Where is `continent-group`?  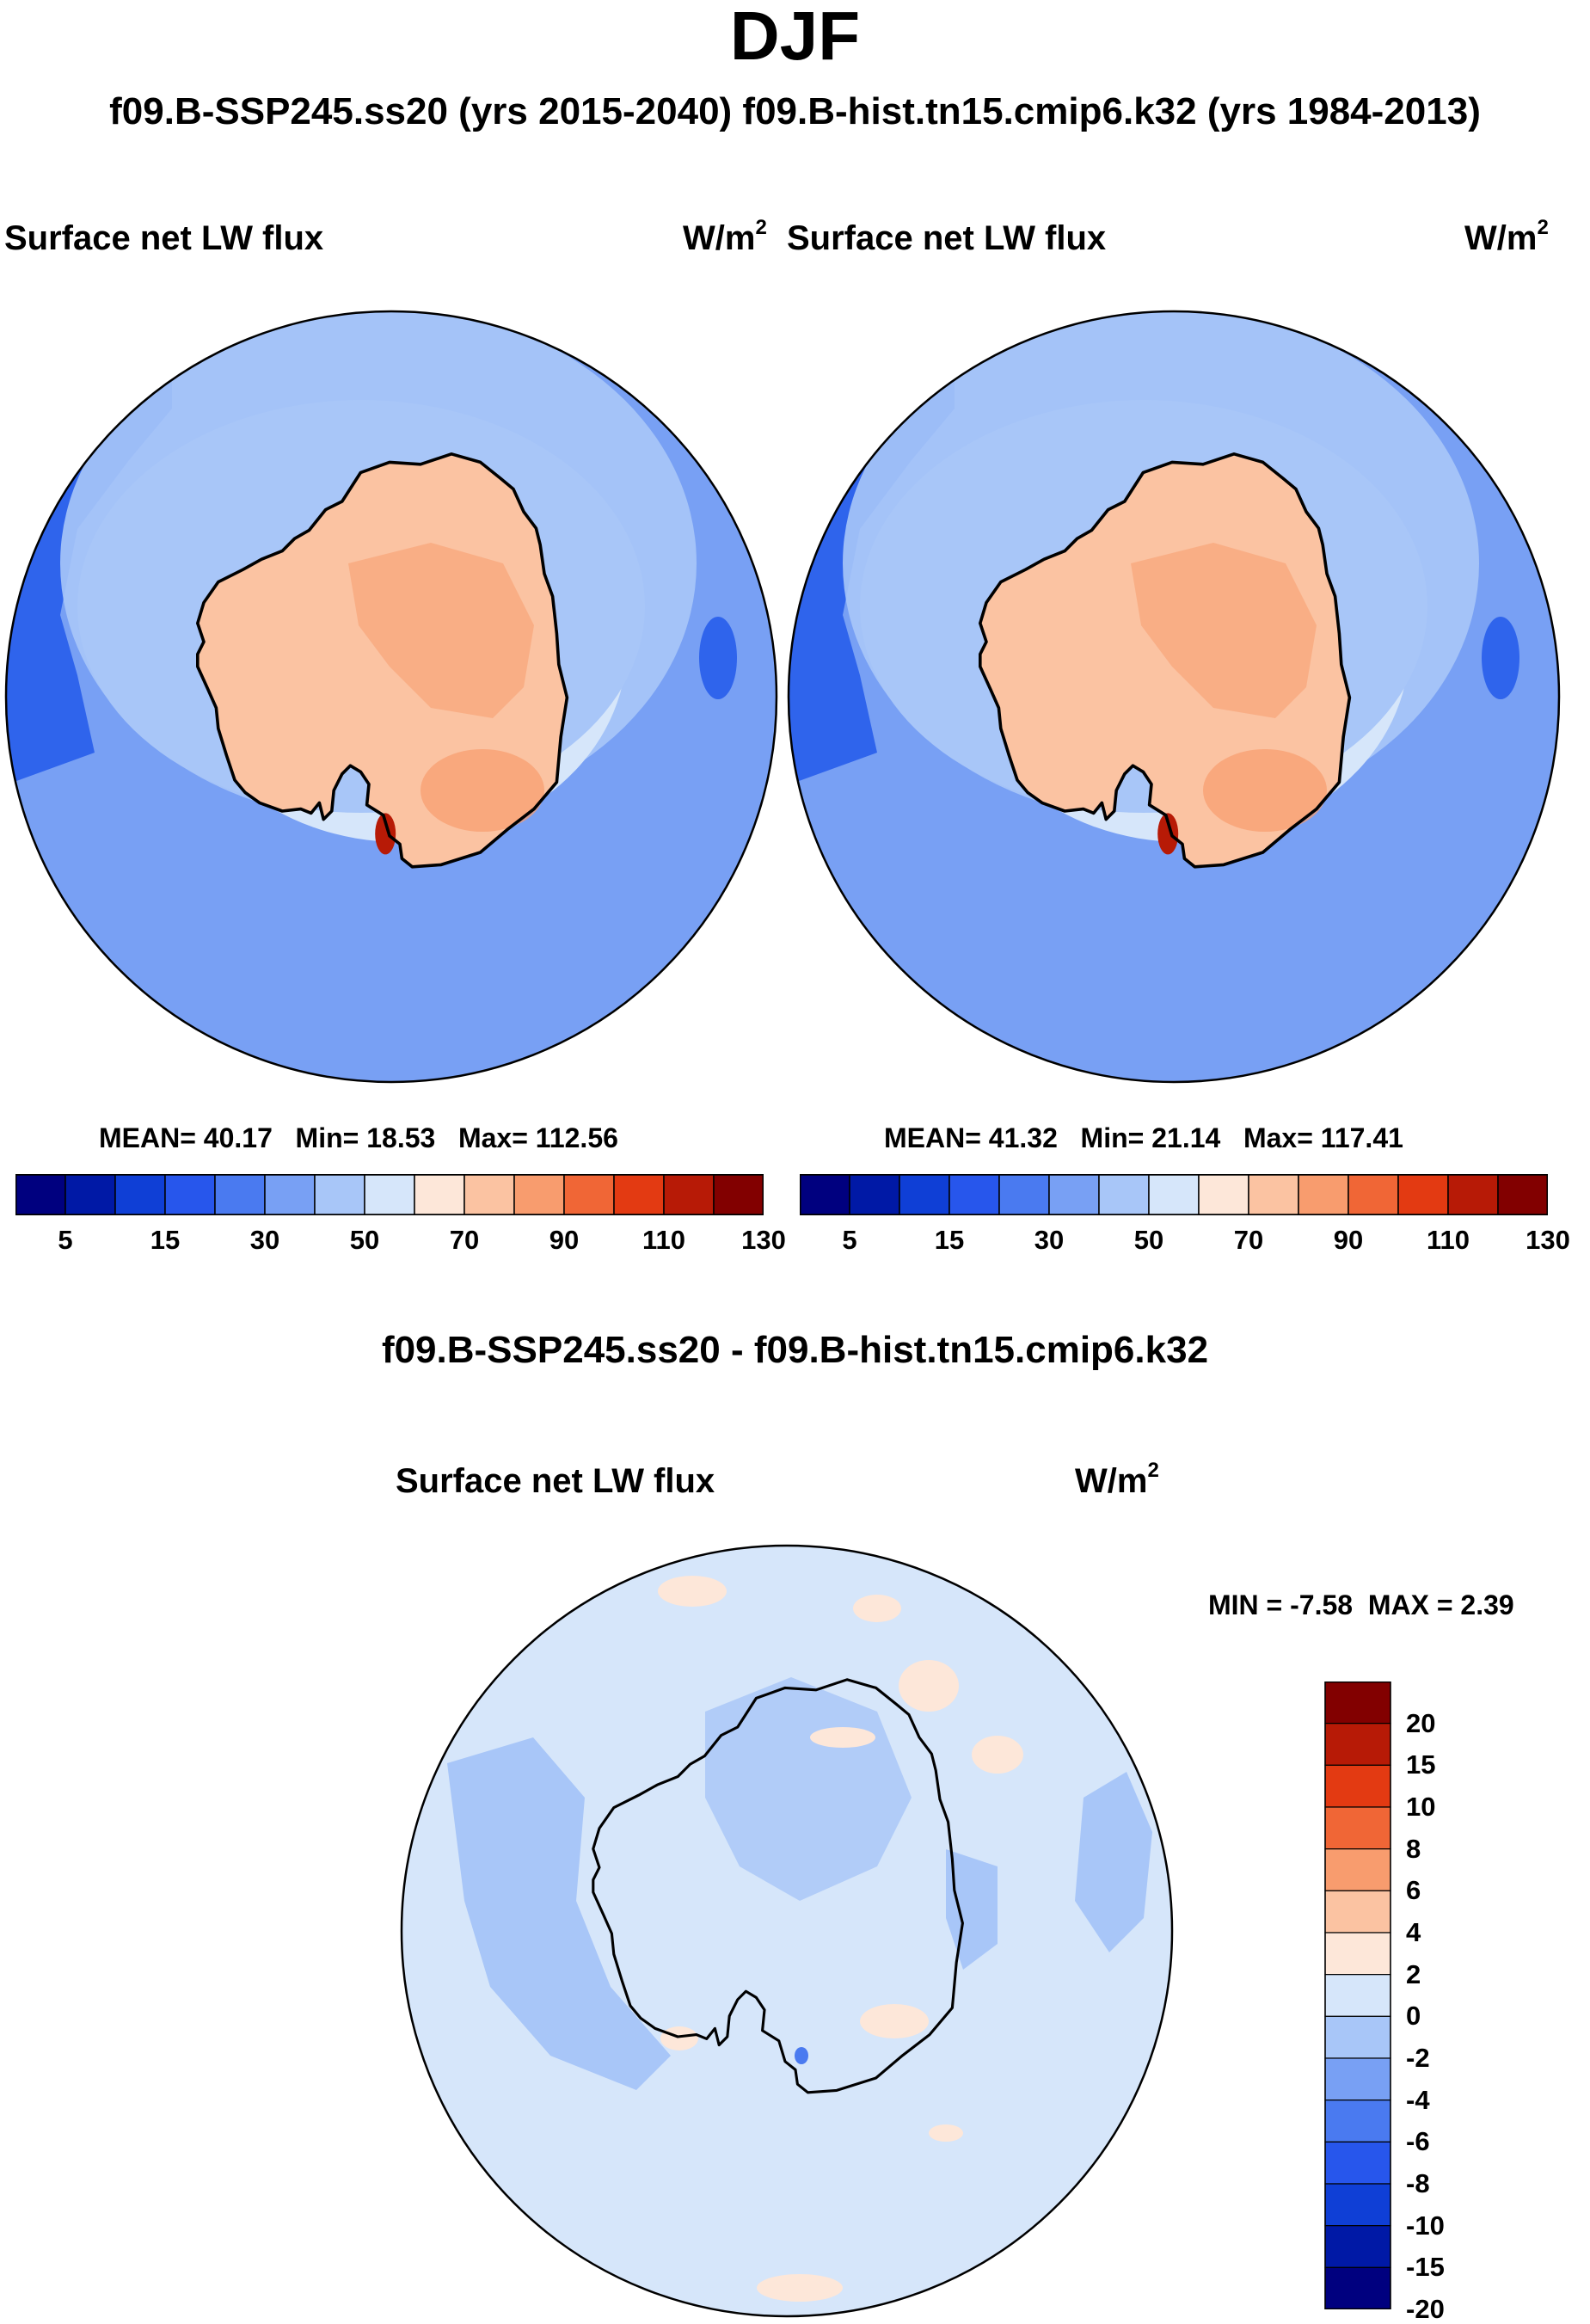
continent-group is located at coordinates (778, 1886).